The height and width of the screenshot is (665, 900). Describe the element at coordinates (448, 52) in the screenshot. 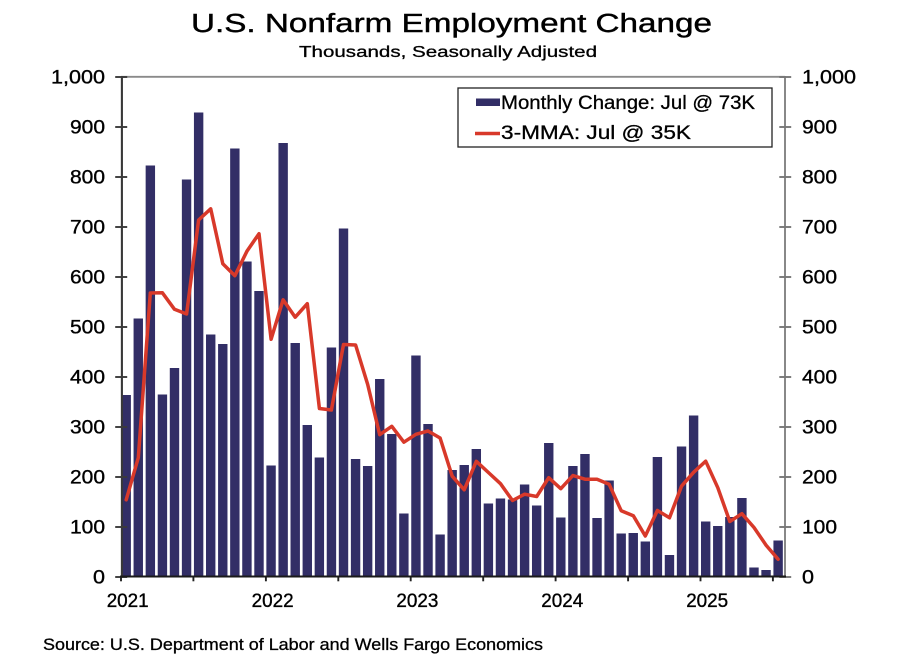

I see `svg-text: Thousands, Seasonally Adjusted` at that location.